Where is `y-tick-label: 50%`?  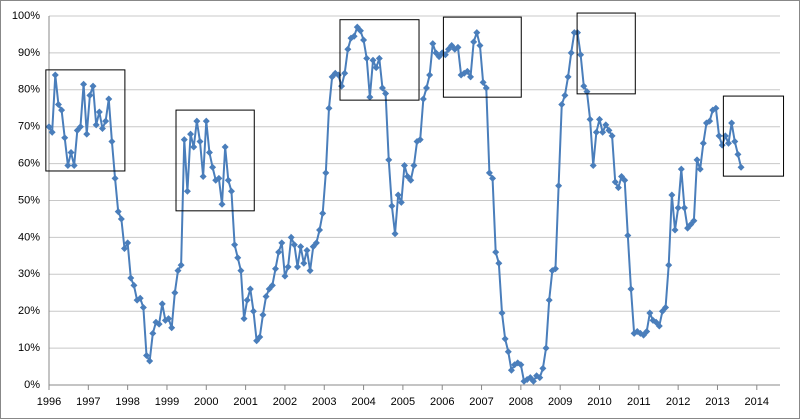
y-tick-label: 50% is located at coordinates (29, 200).